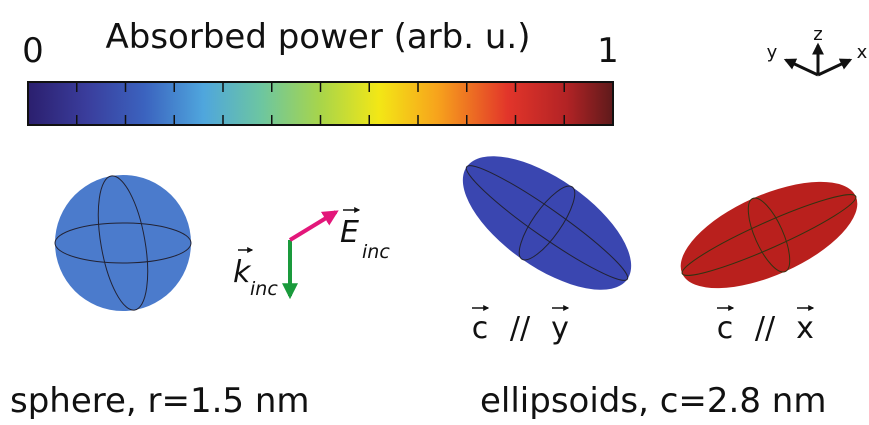  Describe the element at coordinates (376, 252) in the screenshot. I see `e-subscript: inc` at that location.